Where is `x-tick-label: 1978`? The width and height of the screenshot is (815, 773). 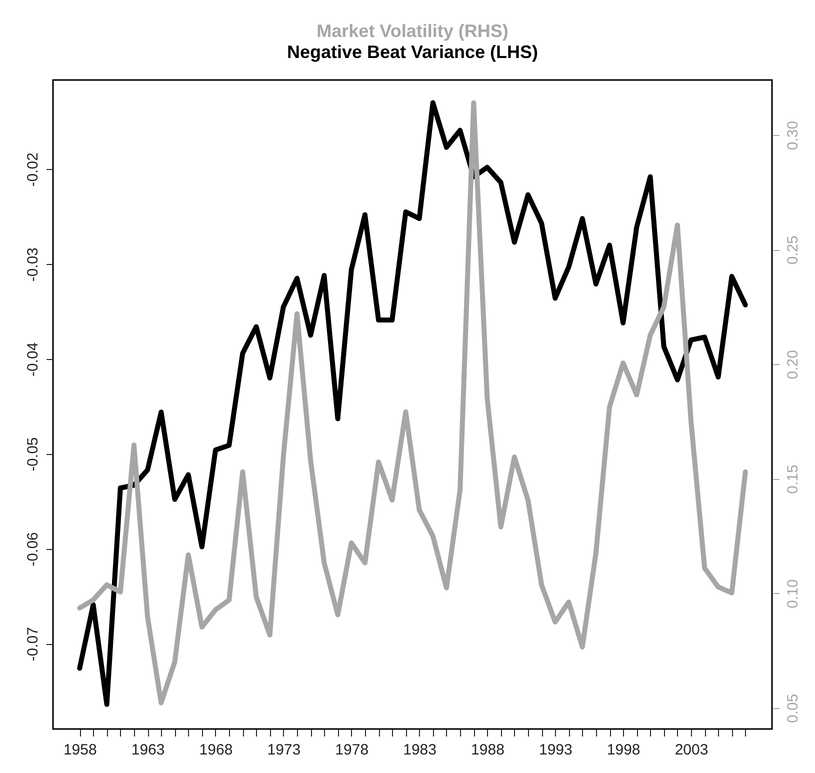 x-tick-label: 1978 is located at coordinates (352, 750).